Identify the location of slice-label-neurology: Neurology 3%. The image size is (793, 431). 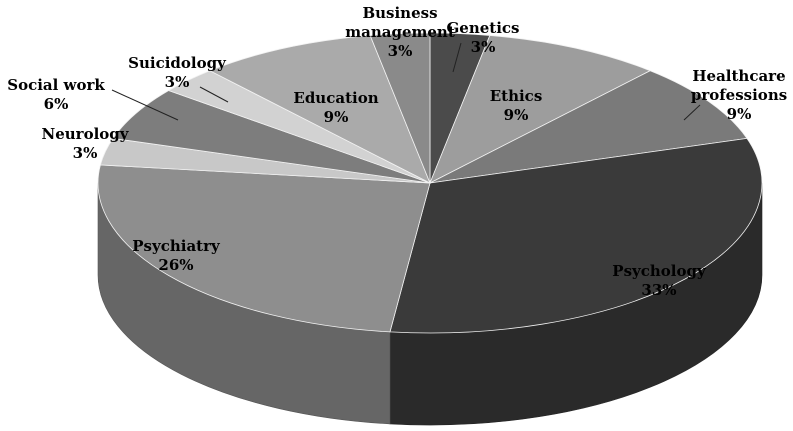
(86, 143).